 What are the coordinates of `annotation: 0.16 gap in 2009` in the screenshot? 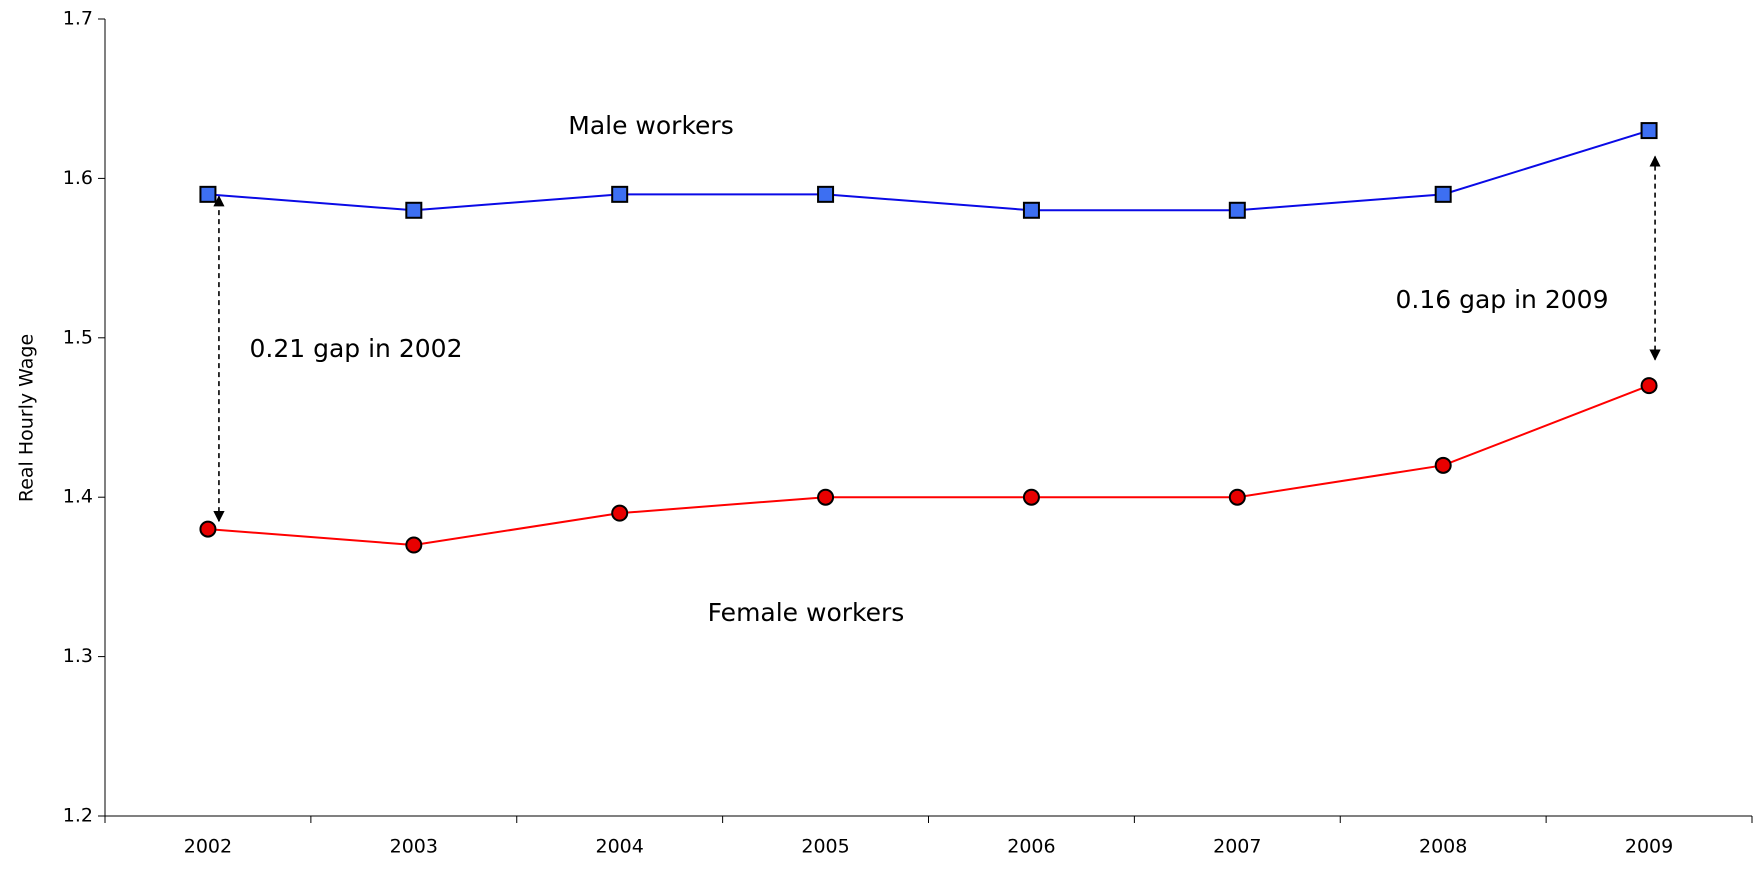 It's located at (1502, 299).